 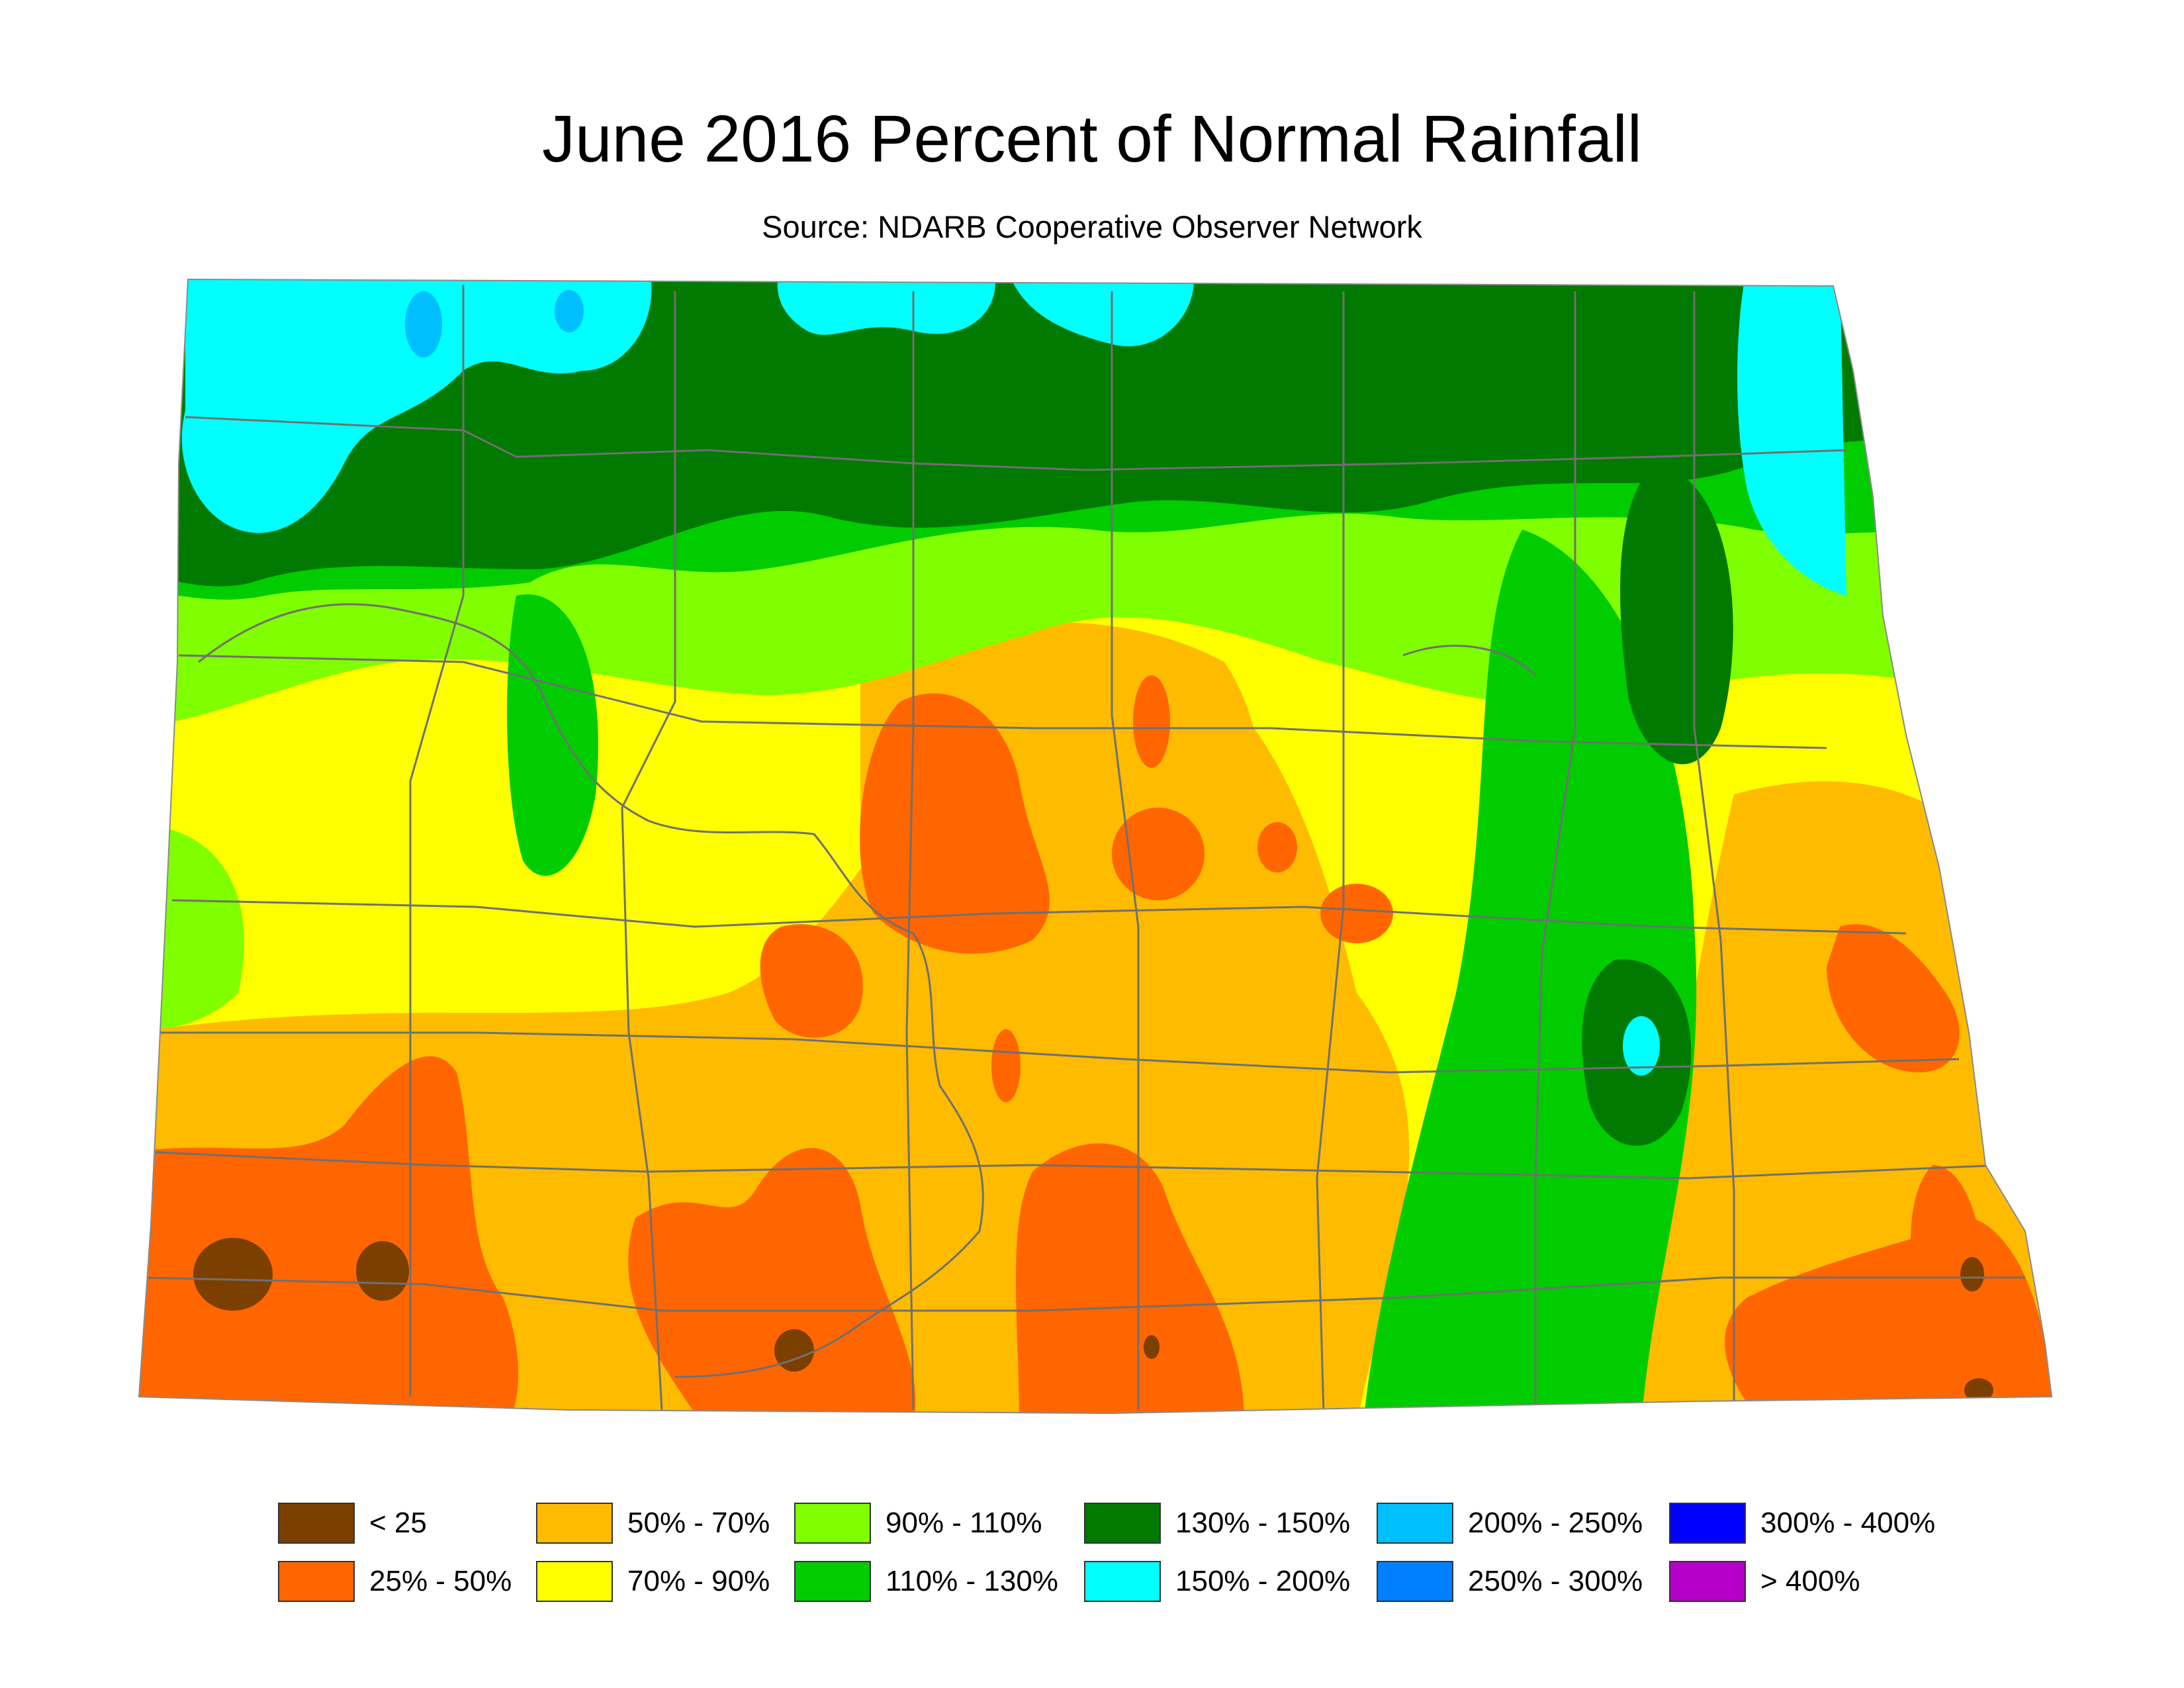 What do you see at coordinates (440, 1581) in the screenshot?
I see `legend-label: 25% - 50%` at bounding box center [440, 1581].